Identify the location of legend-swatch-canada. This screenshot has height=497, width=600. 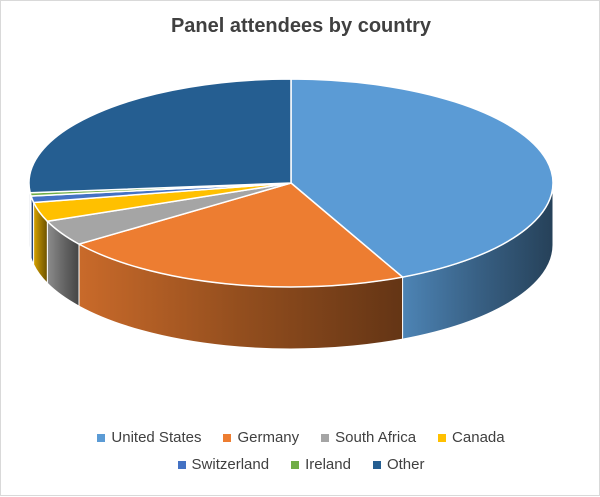
(442, 437).